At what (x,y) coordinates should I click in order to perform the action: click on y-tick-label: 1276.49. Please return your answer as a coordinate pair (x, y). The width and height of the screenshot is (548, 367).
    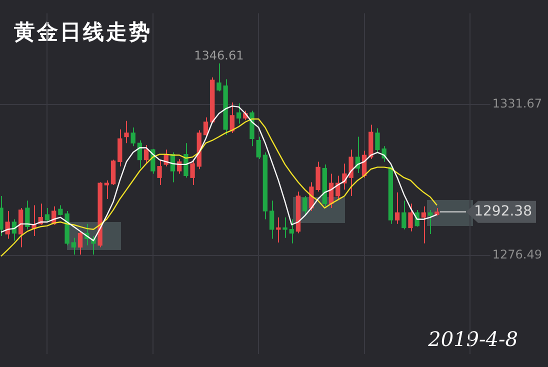
    Looking at the image, I should click on (517, 255).